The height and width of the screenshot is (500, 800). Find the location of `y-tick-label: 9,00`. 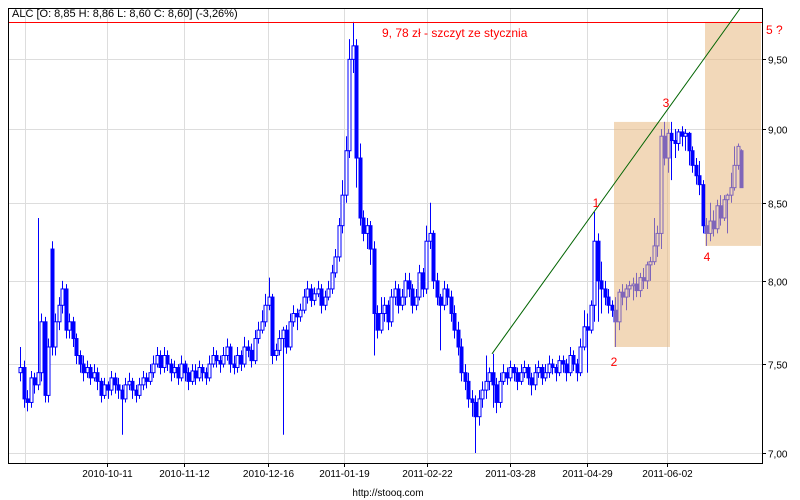

y-tick-label: 9,00 is located at coordinates (778, 131).